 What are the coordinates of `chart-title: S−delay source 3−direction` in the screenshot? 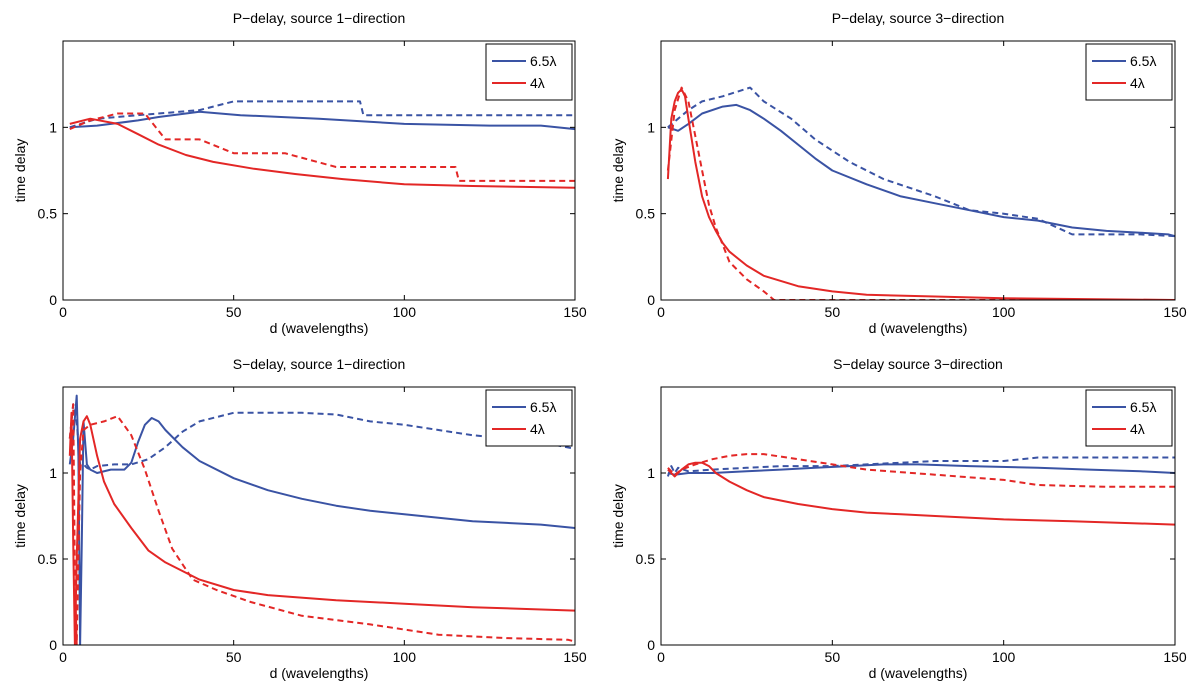 It's located at (918, 364).